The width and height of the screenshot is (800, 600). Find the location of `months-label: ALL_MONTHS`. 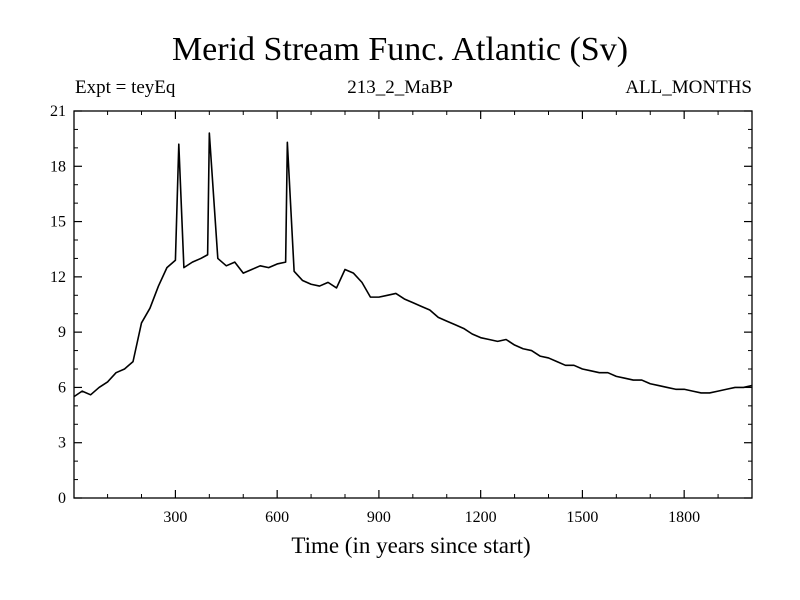

months-label: ALL_MONTHS is located at coordinates (688, 87).